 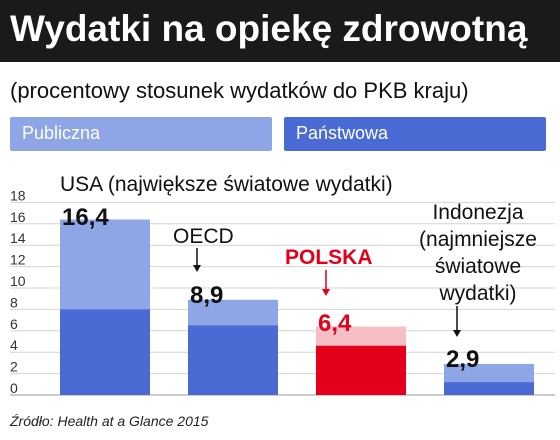 I want to click on legend-item-panstwowa: Państwowa, so click(x=415, y=134).